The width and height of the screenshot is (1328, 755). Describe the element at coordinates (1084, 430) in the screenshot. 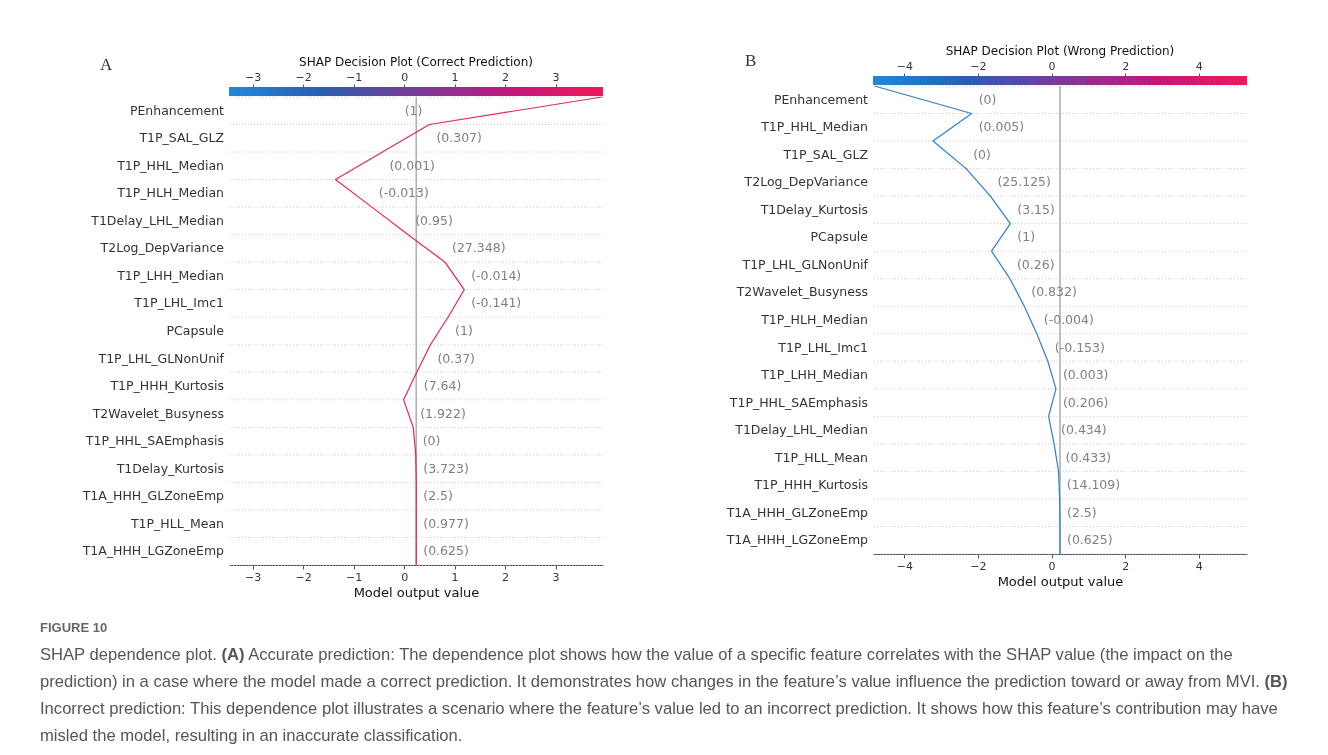

I see `annotation: (0.434)` at that location.